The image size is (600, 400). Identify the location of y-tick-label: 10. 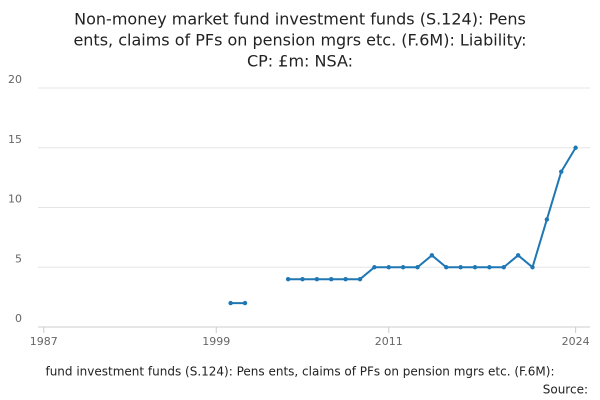
(15, 199).